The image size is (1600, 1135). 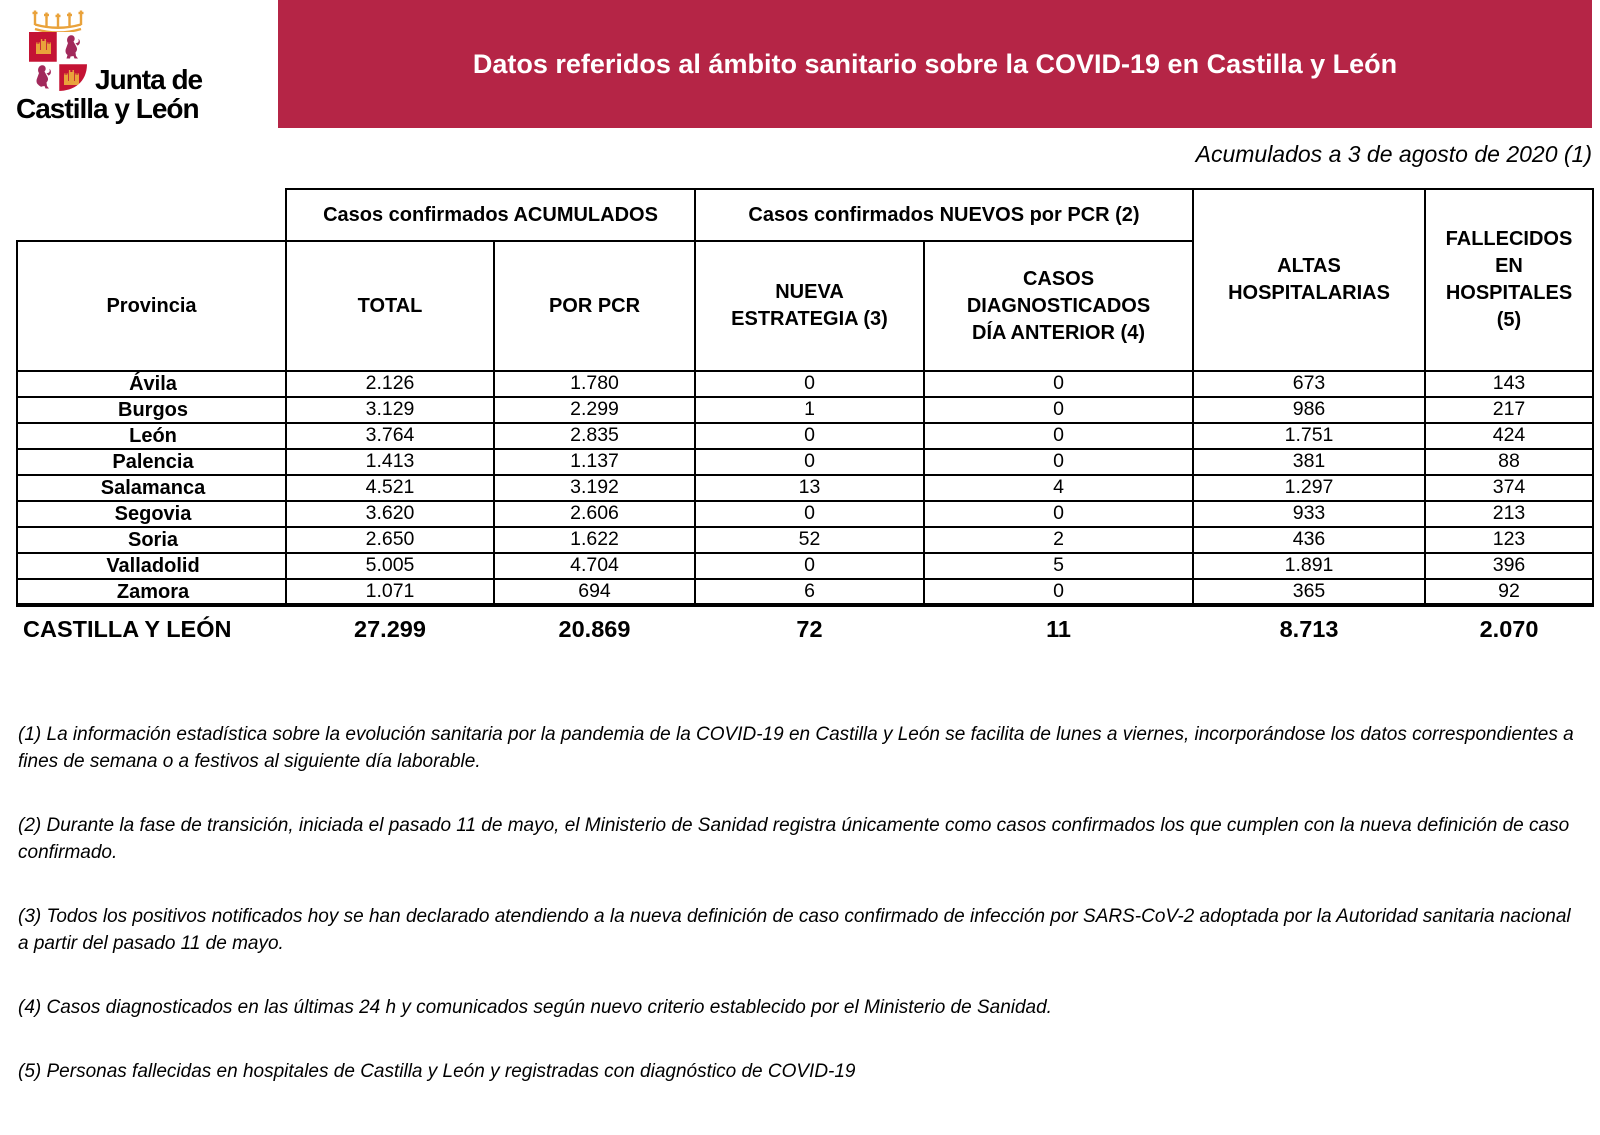 What do you see at coordinates (809, 628) in the screenshot?
I see `total-row-nueva: 72` at bounding box center [809, 628].